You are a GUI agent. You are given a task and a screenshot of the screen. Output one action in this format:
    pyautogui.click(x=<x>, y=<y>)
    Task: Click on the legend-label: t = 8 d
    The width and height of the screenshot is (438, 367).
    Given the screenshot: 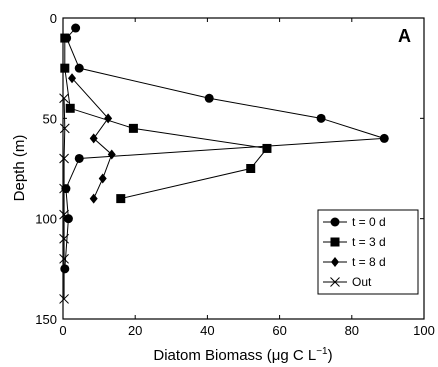 What is the action you would take?
    pyautogui.click(x=369, y=262)
    